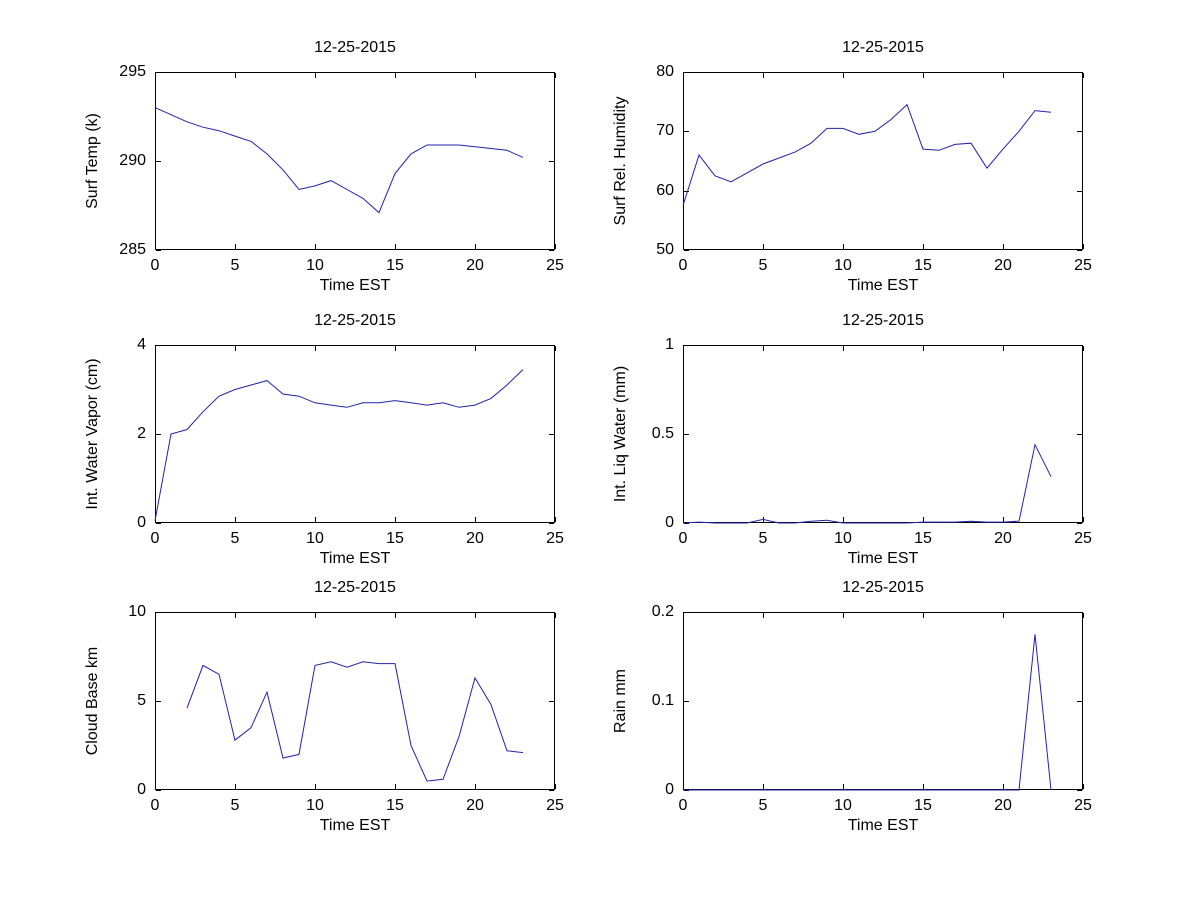 The image size is (1200, 900). I want to click on plot-area-surf-temp, so click(355, 161).